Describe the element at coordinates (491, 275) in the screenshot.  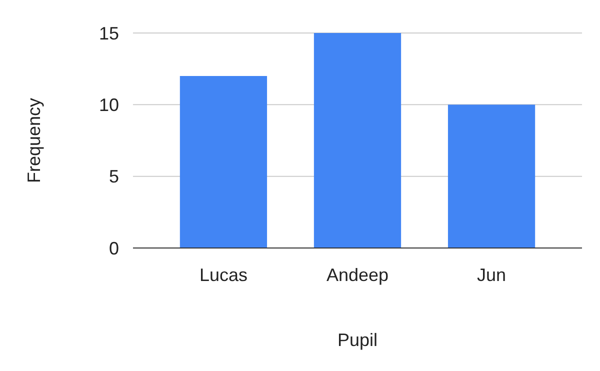
I see `x-tick-label: Jun` at that location.